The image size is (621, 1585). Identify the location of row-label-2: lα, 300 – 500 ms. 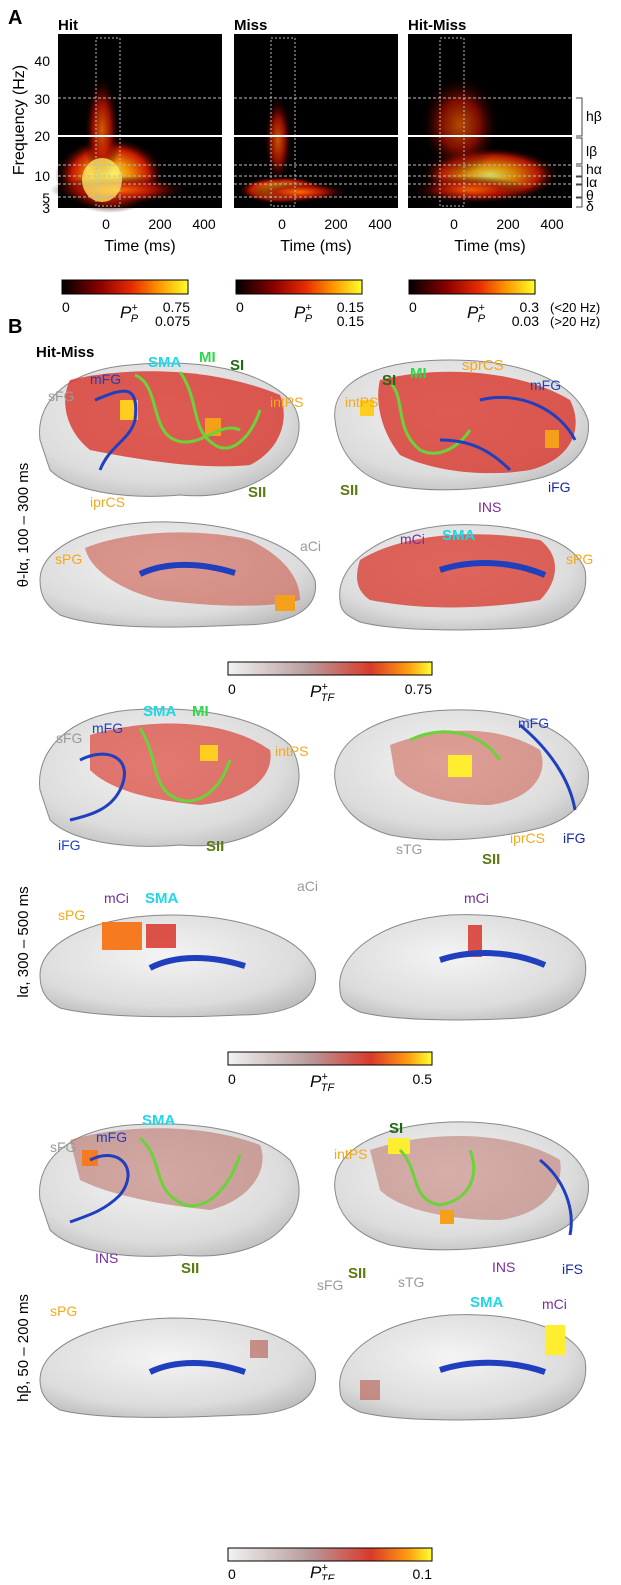
(23, 941).